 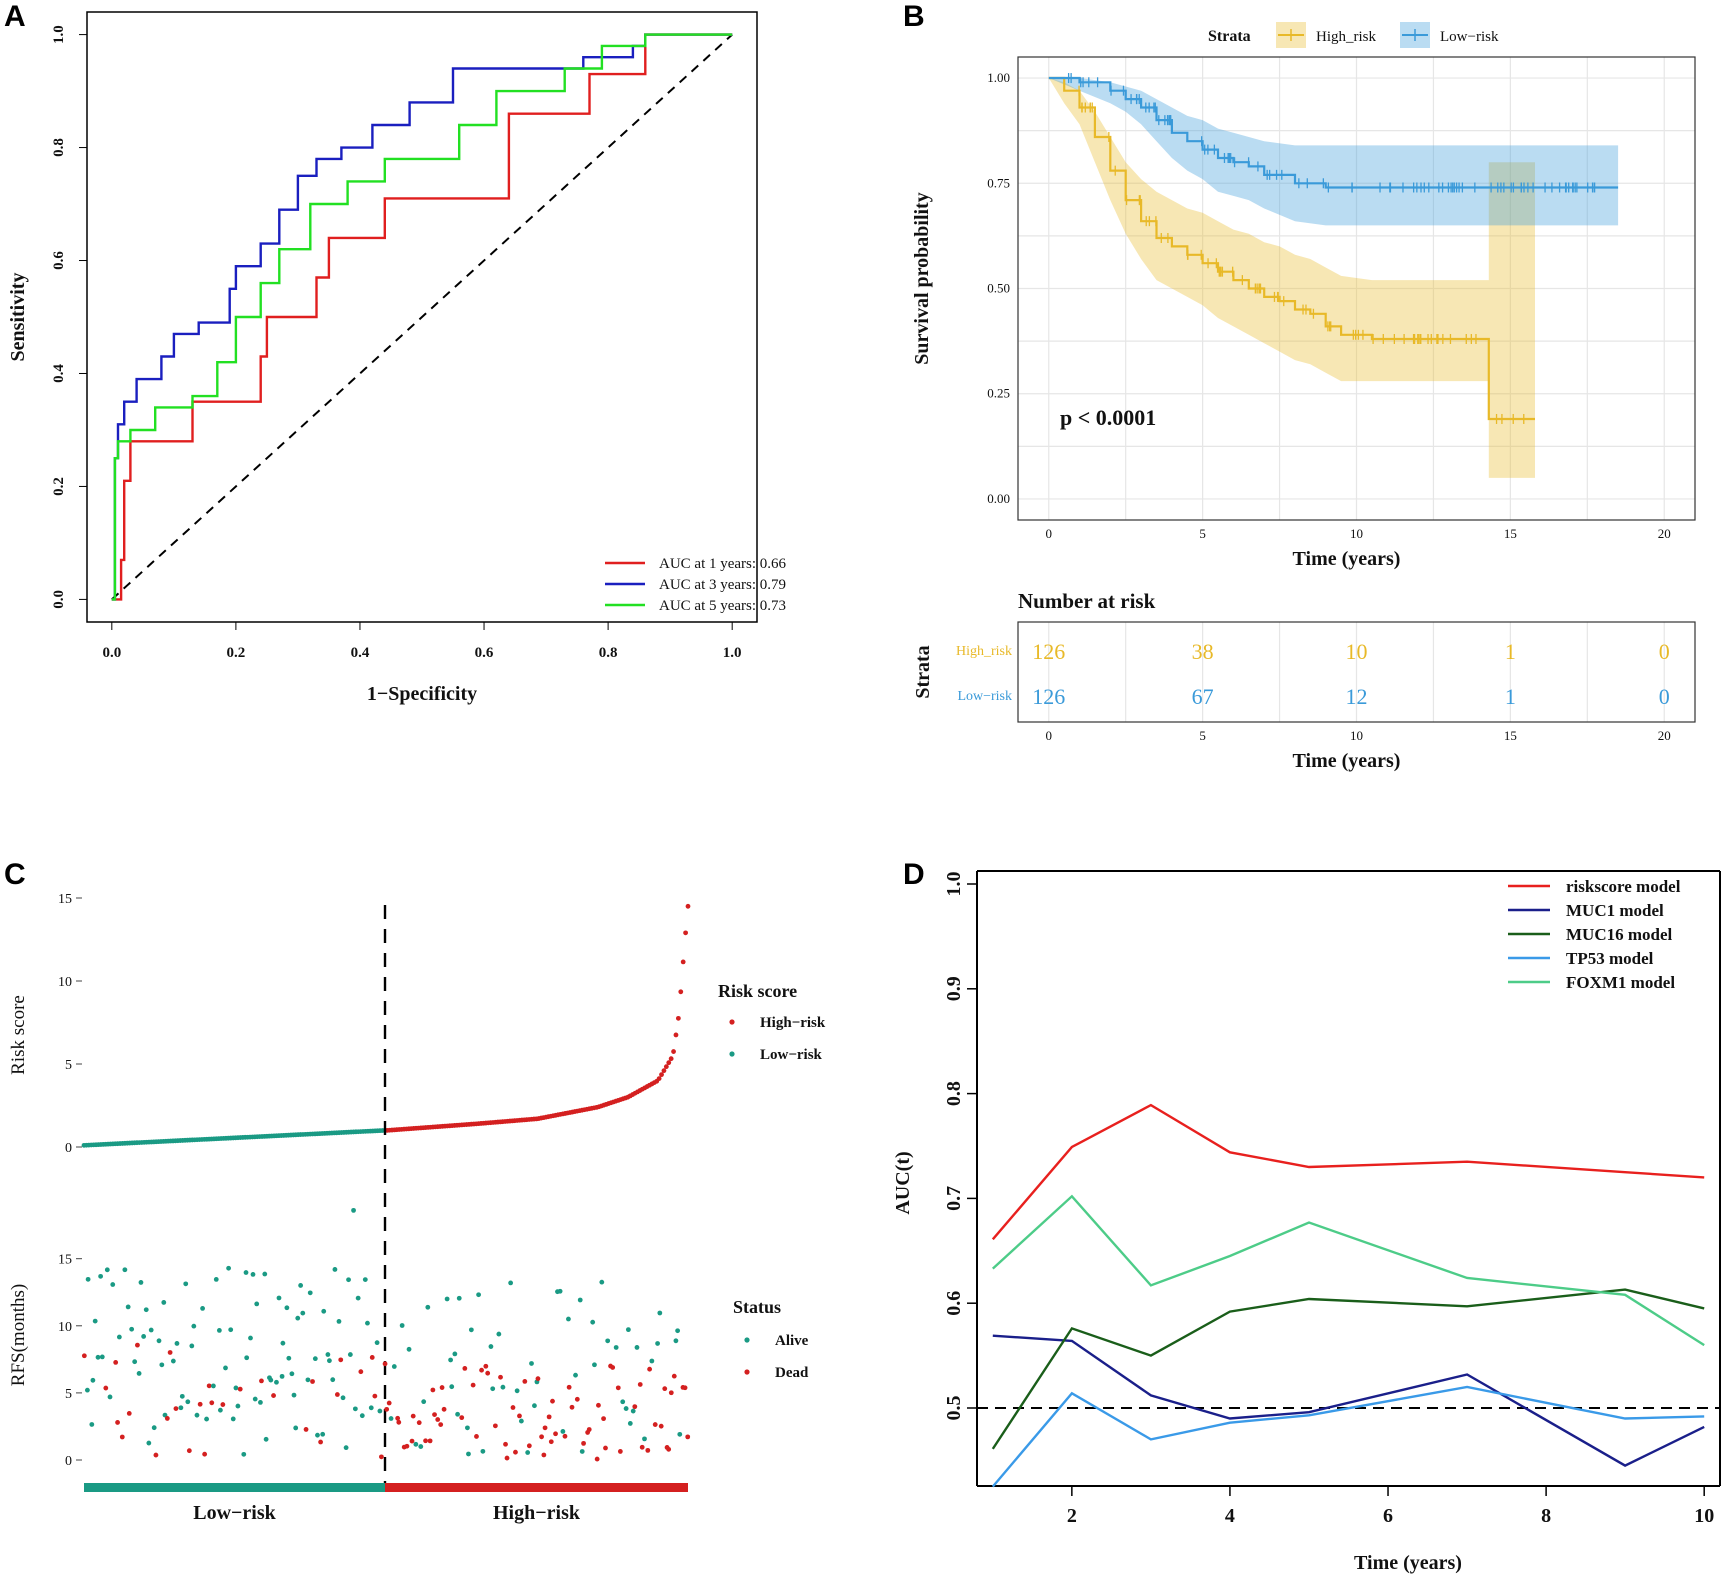 I want to click on x-tick-label: 2, so click(x=1072, y=1516).